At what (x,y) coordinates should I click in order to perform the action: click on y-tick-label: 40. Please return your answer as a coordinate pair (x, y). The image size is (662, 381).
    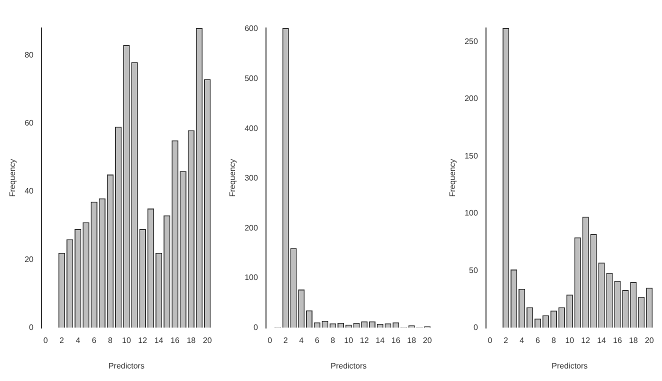
    Looking at the image, I should click on (29, 191).